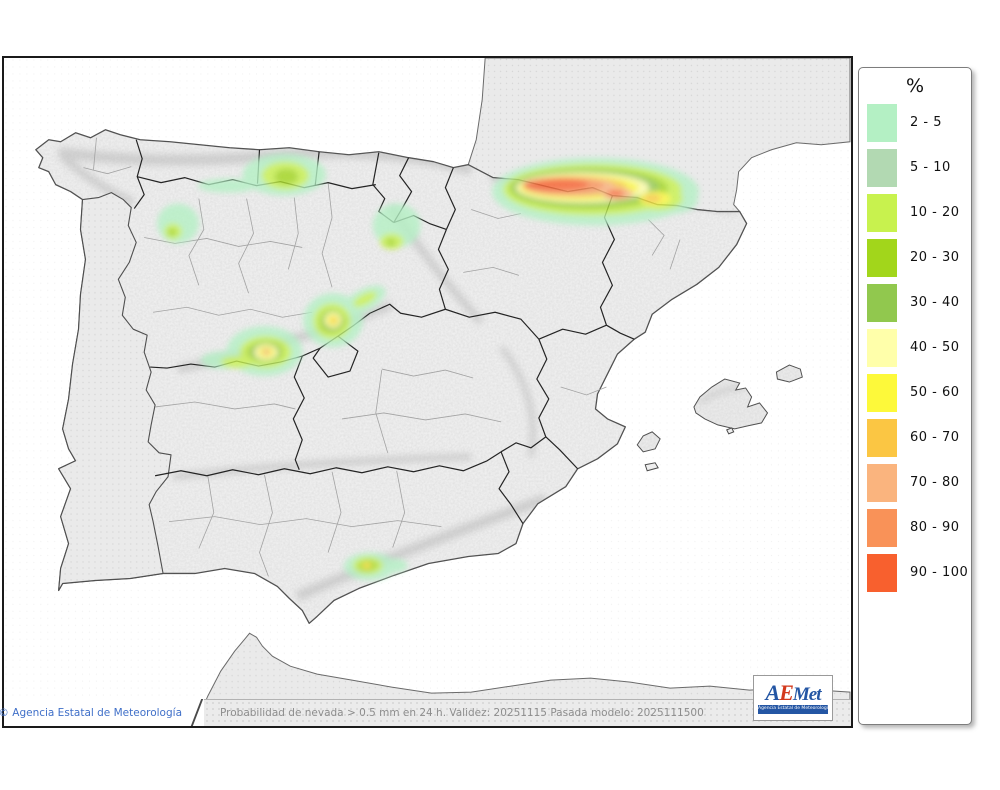 This screenshot has height=790, width=1000. What do you see at coordinates (178, 223) in the screenshot?
I see `prob-blob-ancares` at bounding box center [178, 223].